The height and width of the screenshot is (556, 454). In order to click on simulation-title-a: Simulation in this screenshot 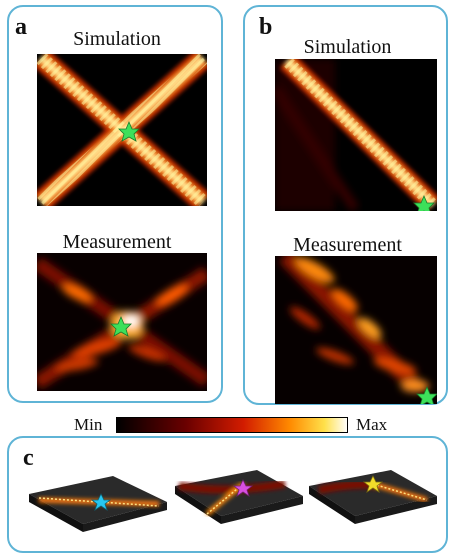, I will do `click(117, 39)`.